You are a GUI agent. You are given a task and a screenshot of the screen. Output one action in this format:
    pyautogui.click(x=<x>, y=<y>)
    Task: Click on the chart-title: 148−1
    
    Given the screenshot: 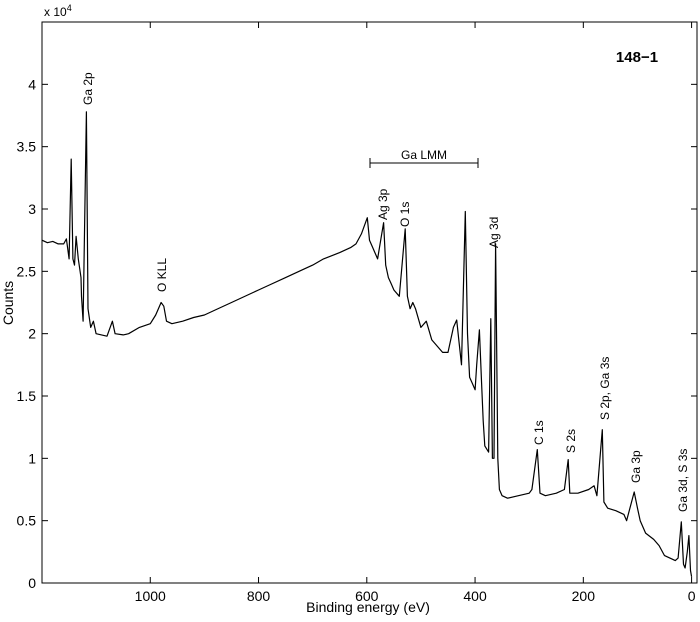 What is the action you would take?
    pyautogui.click(x=637, y=57)
    